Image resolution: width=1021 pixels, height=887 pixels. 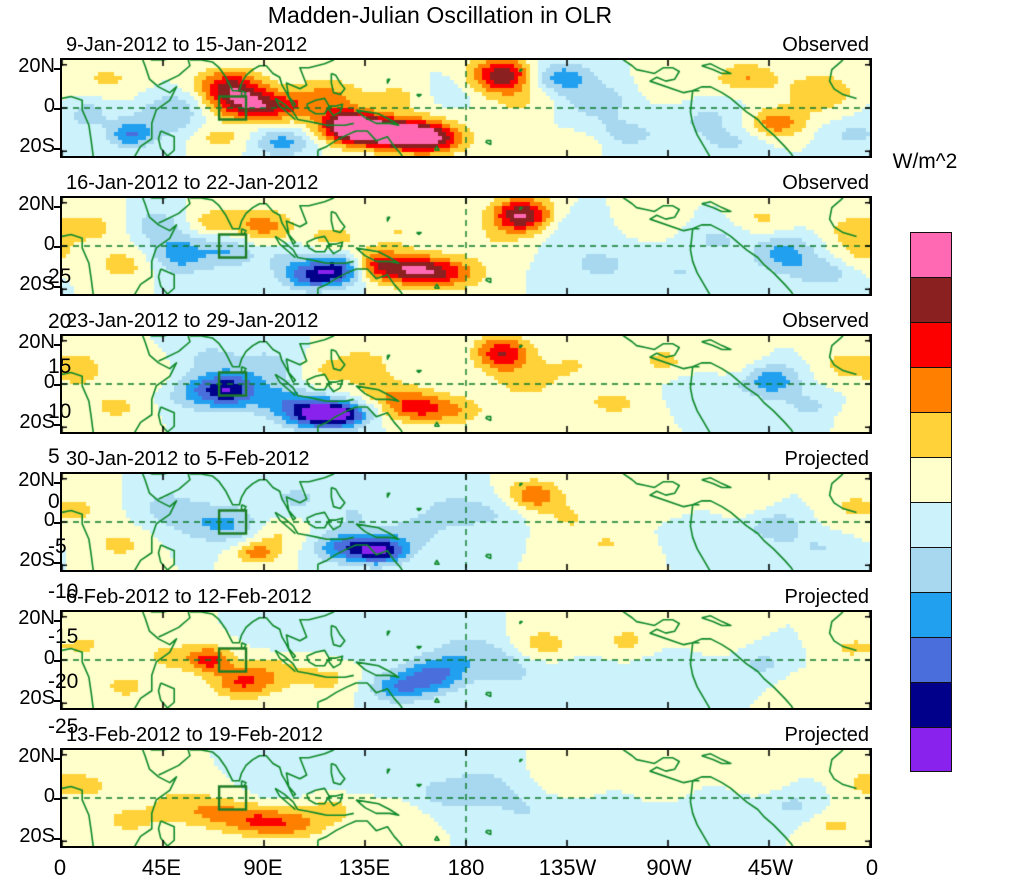 I want to click on panel-date-label: 9-Jan-2012 to 15-Jan-2012, so click(x=187, y=45).